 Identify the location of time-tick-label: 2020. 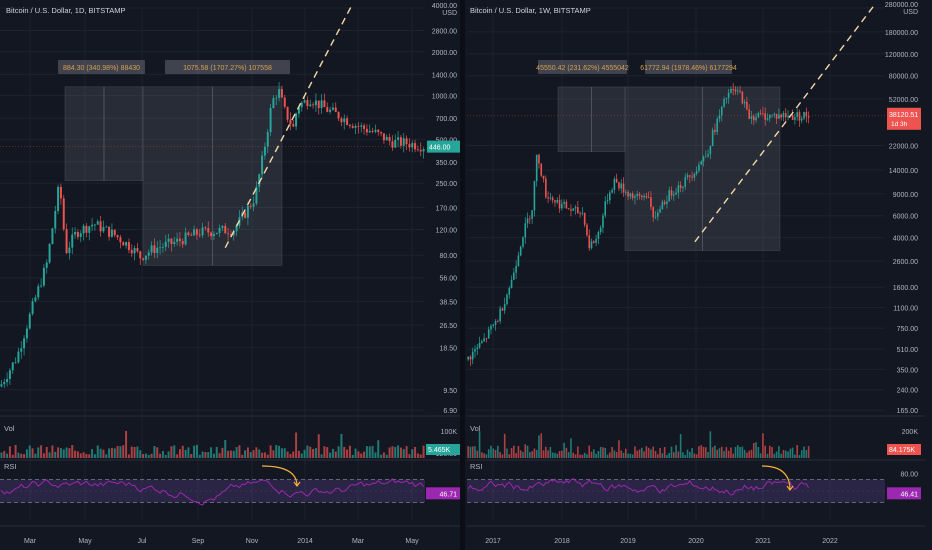
(696, 541).